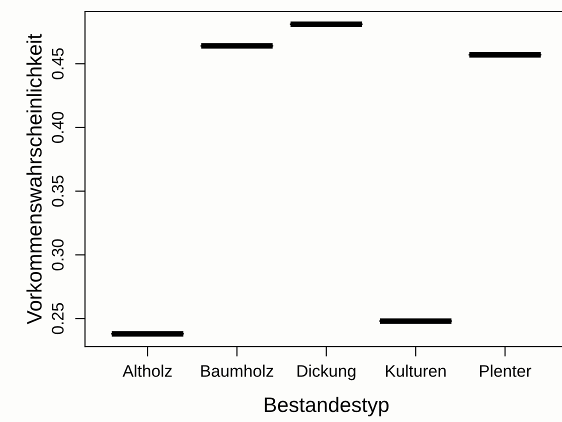 This screenshot has height=422, width=562. Describe the element at coordinates (58, 128) in the screenshot. I see `y-tick-label: 0.40` at that location.